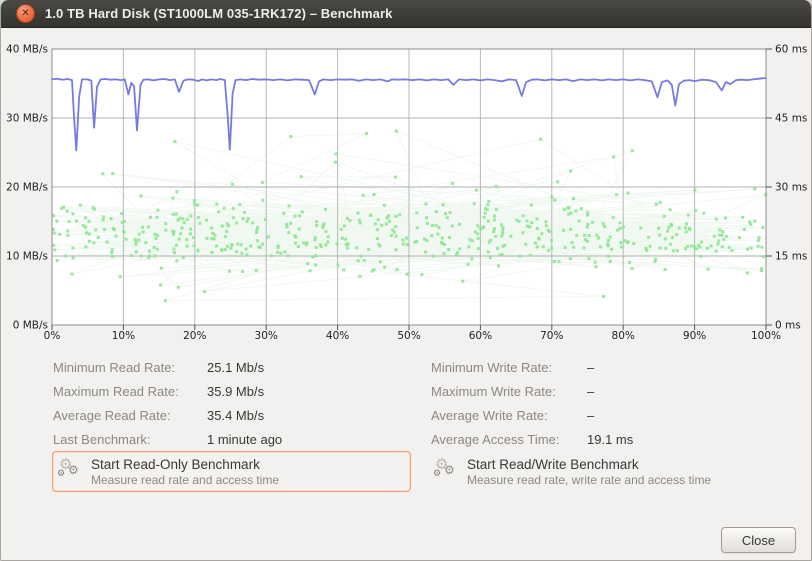  I want to click on stat-average-read-rate: Average Read Rate: 35.4 Mb/s, so click(158, 415).